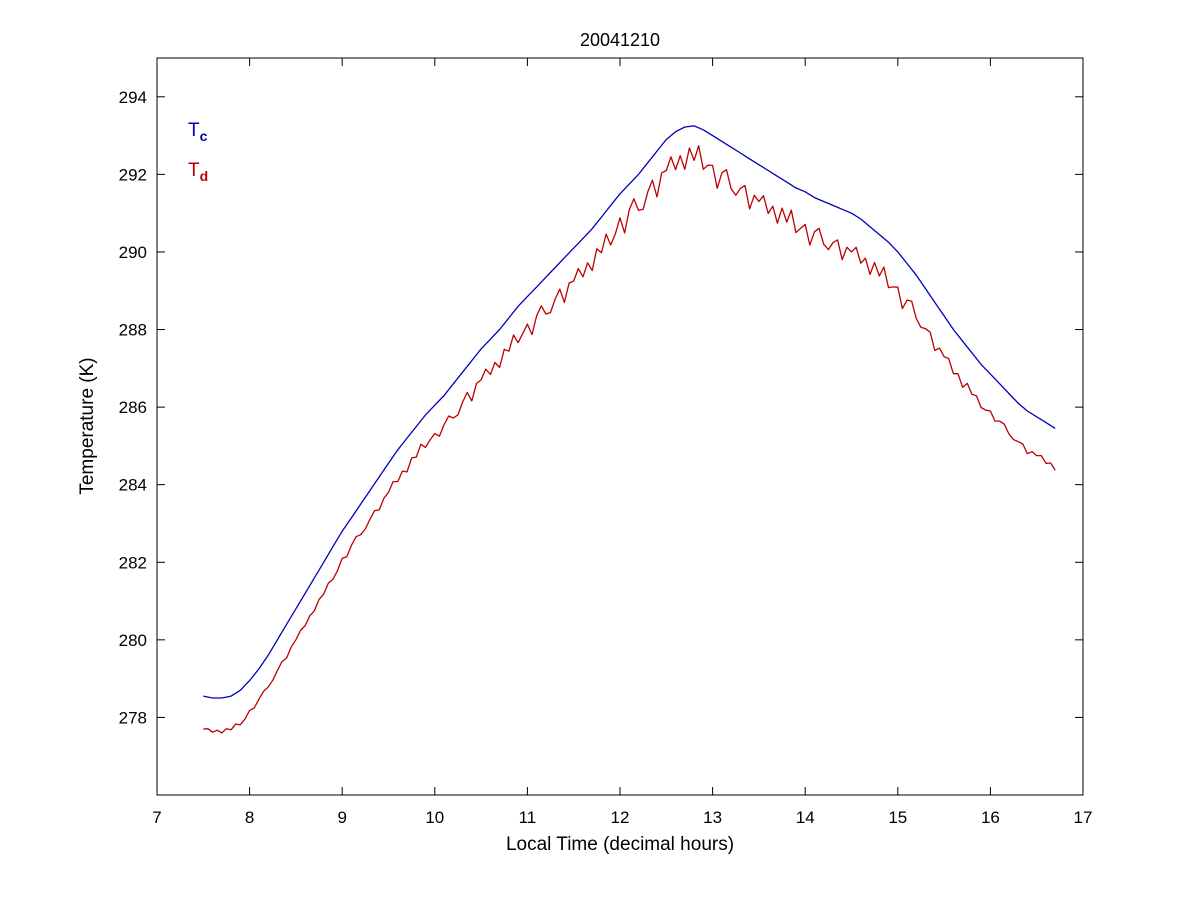  I want to click on legend-td-subscript: d, so click(204, 175).